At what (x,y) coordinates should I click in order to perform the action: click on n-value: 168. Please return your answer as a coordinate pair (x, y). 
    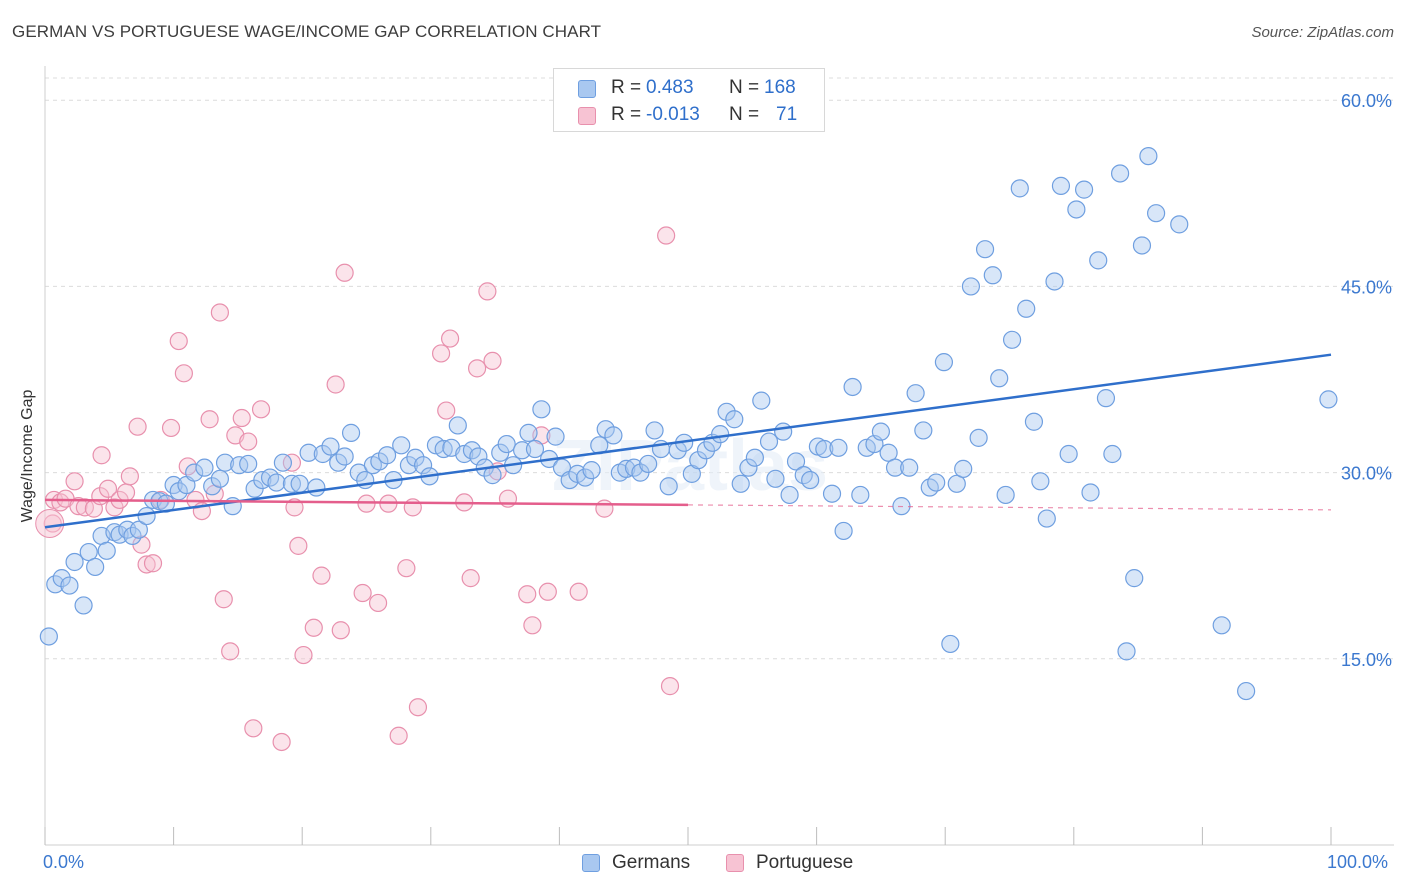
    Looking at the image, I should click on (780, 87).